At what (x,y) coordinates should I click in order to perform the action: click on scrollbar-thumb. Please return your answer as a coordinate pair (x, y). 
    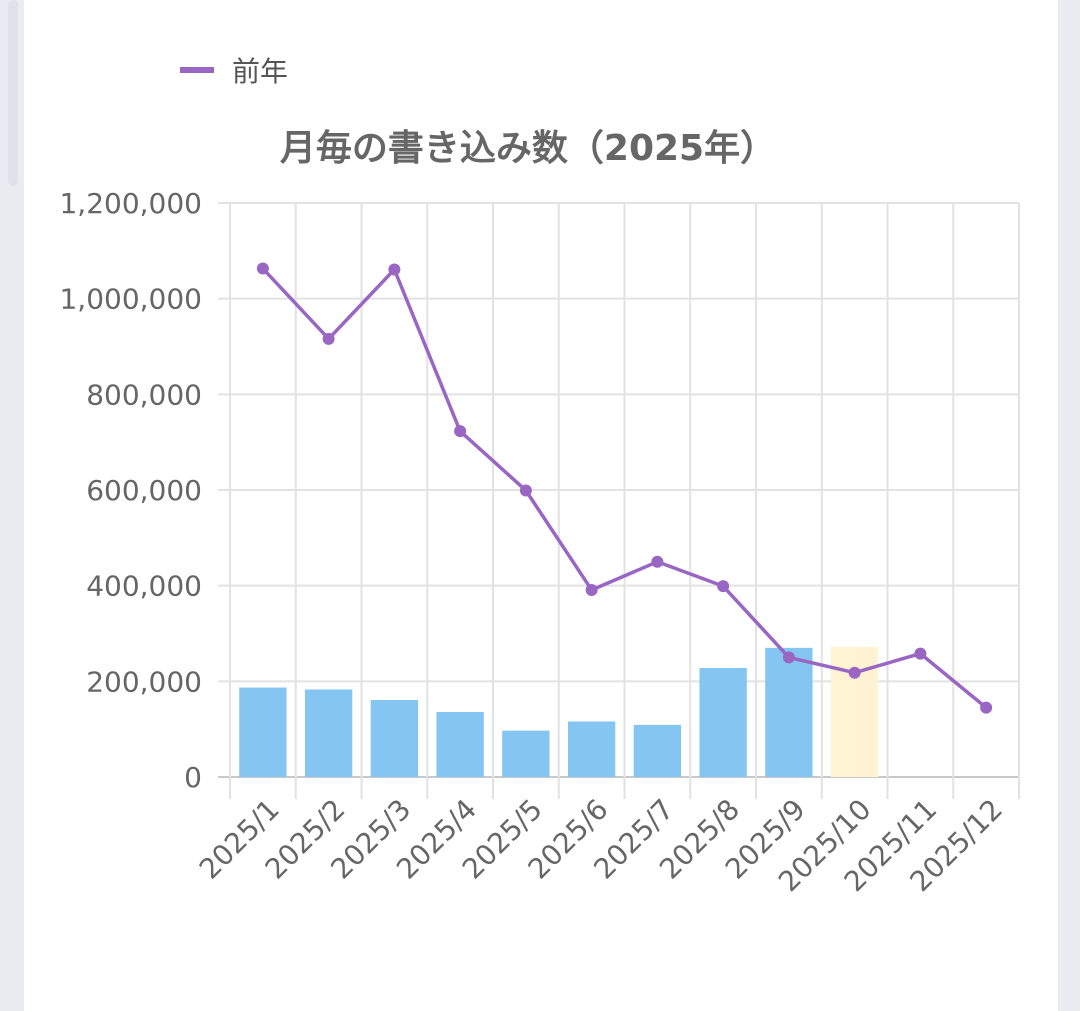
    Looking at the image, I should click on (13, 93).